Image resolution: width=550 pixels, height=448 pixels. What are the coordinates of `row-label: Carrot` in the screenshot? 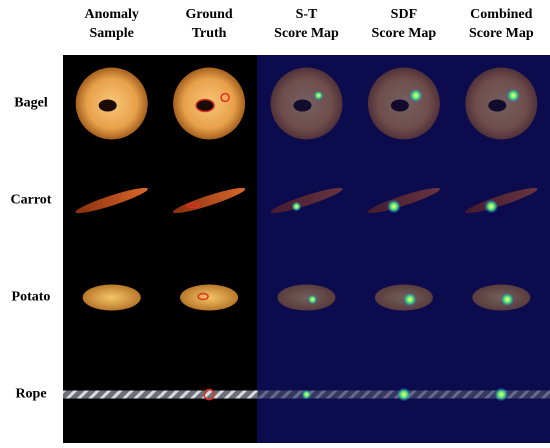 It's located at (31, 200).